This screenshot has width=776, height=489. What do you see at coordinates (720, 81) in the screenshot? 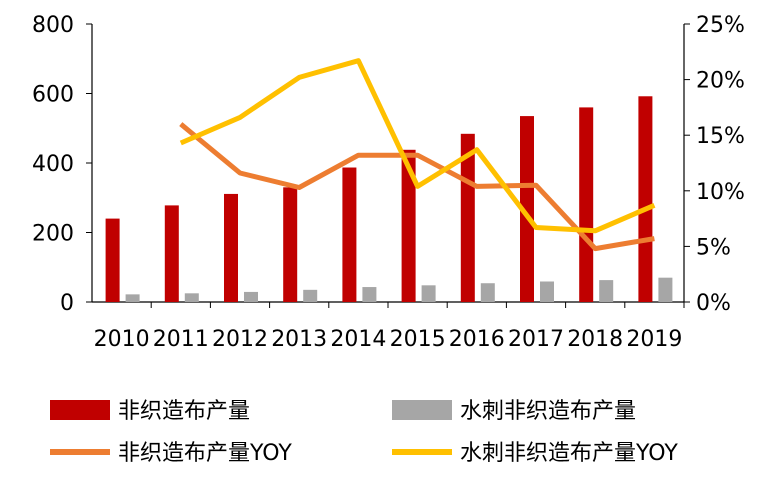
I see `right-tick-label: 20%` at bounding box center [720, 81].